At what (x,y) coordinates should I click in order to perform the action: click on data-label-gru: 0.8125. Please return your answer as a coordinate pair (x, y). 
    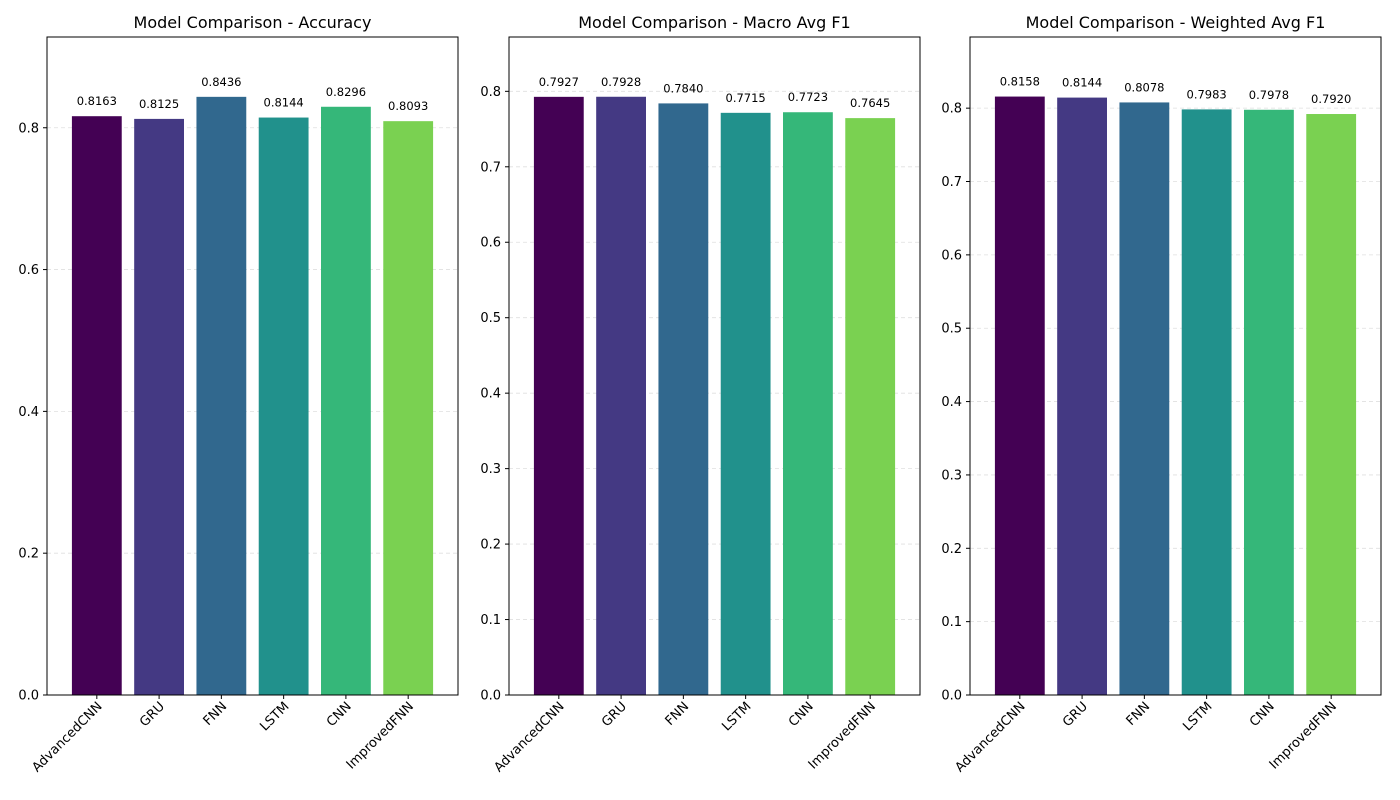
    Looking at the image, I should click on (159, 104).